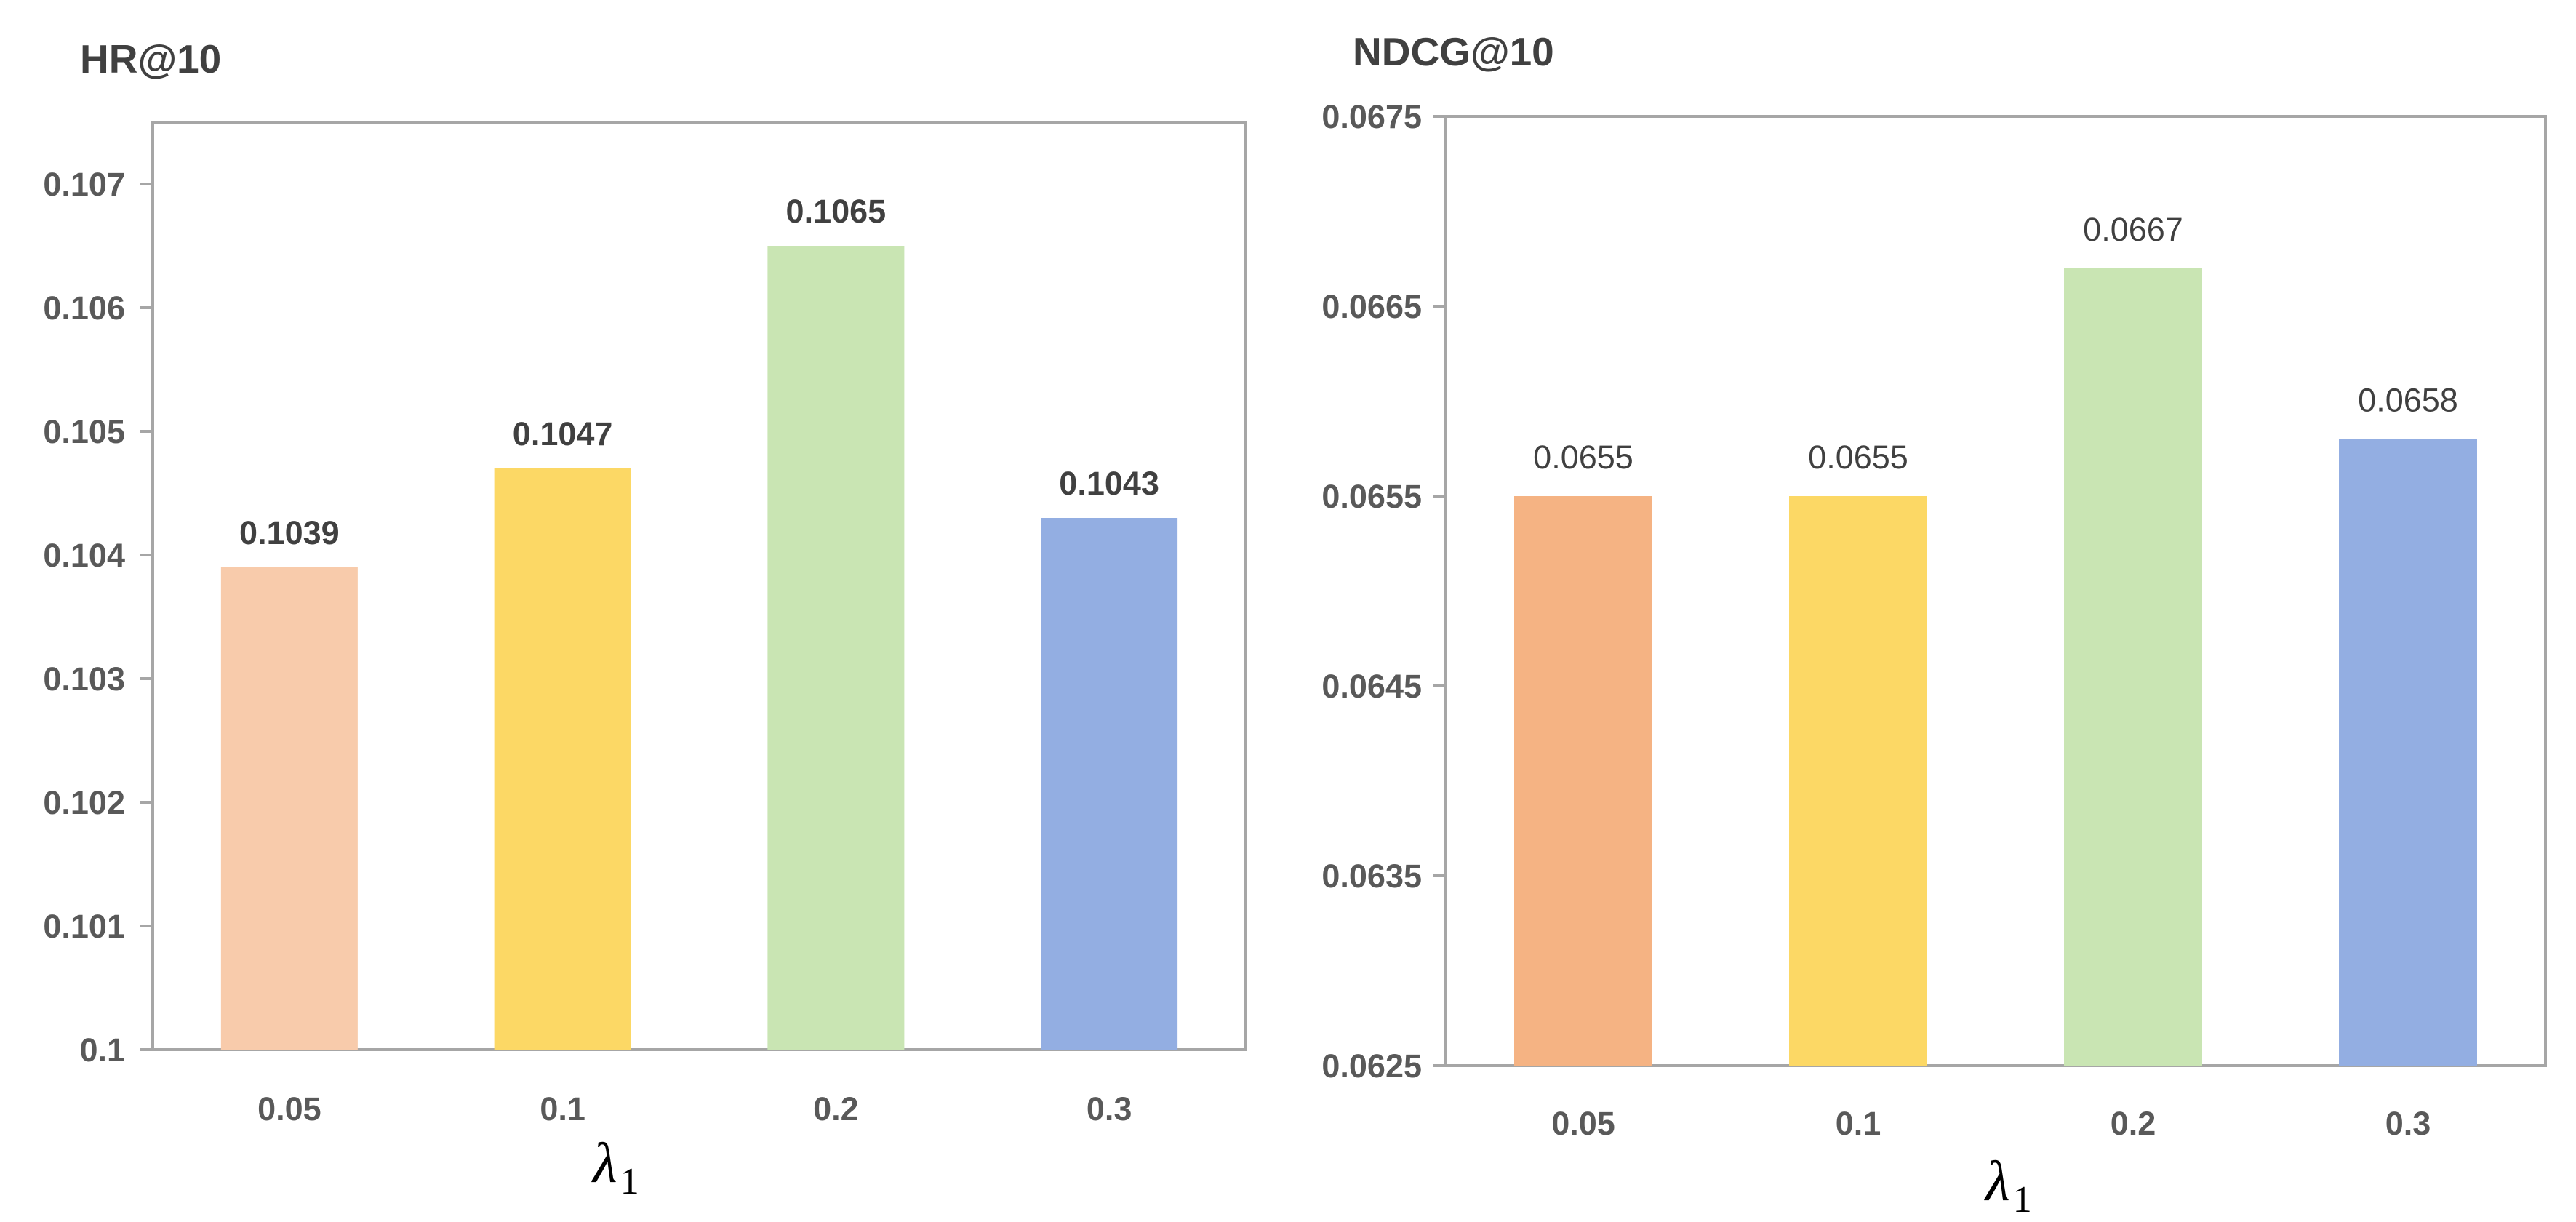  Describe the element at coordinates (289, 532) in the screenshot. I see `bar-value-label: 0.1039` at that location.